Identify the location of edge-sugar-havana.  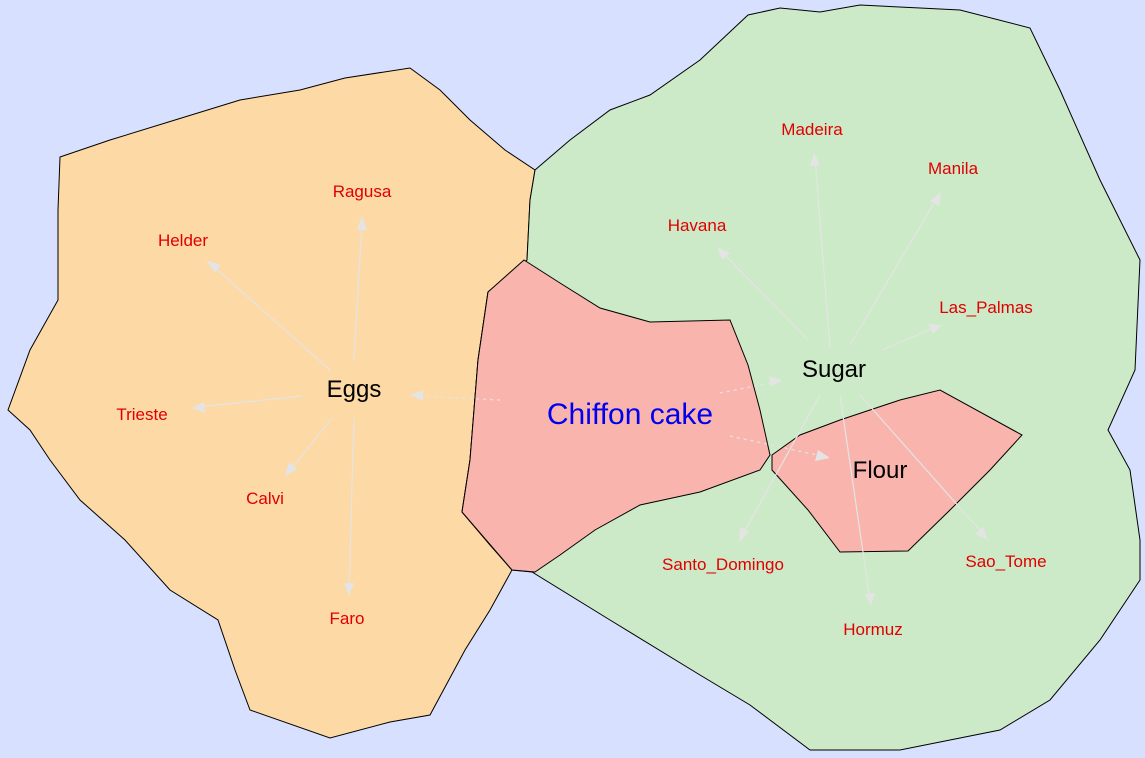
(765, 296).